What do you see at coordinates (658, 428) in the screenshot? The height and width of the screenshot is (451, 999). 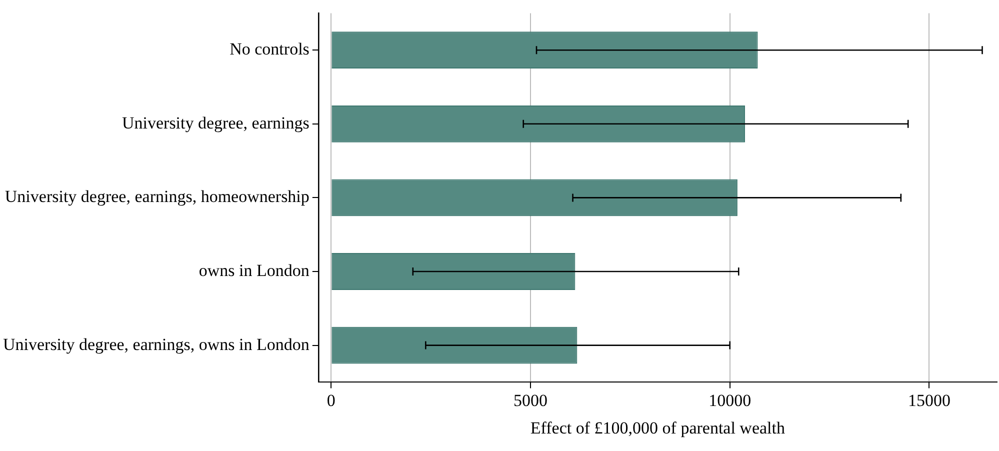 I see `x-axis-title: Effect of £100,000 of parental wealth` at bounding box center [658, 428].